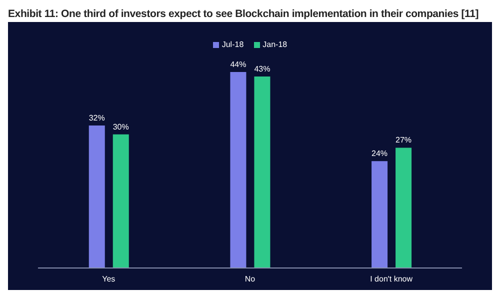 The height and width of the screenshot is (300, 500). I want to click on data-label: 32%, so click(96, 117).